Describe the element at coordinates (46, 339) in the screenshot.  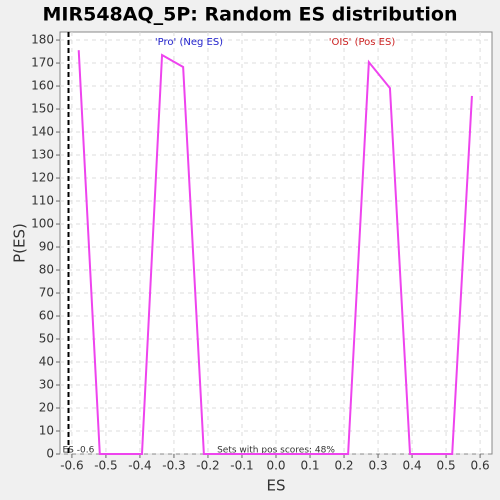
I see `y-tick-label: 50` at that location.